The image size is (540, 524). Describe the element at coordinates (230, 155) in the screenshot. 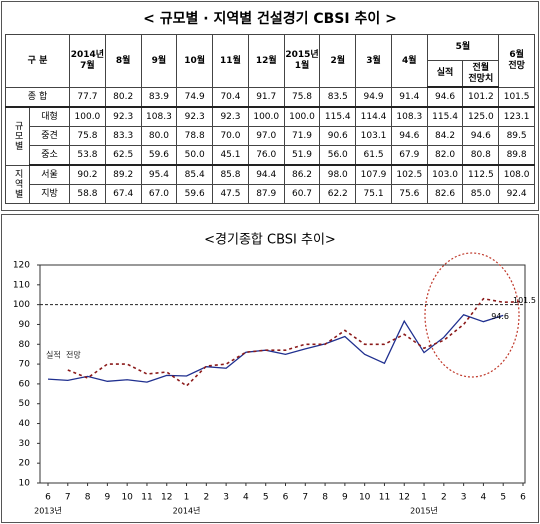

I see `cell-value: 45.1` at that location.